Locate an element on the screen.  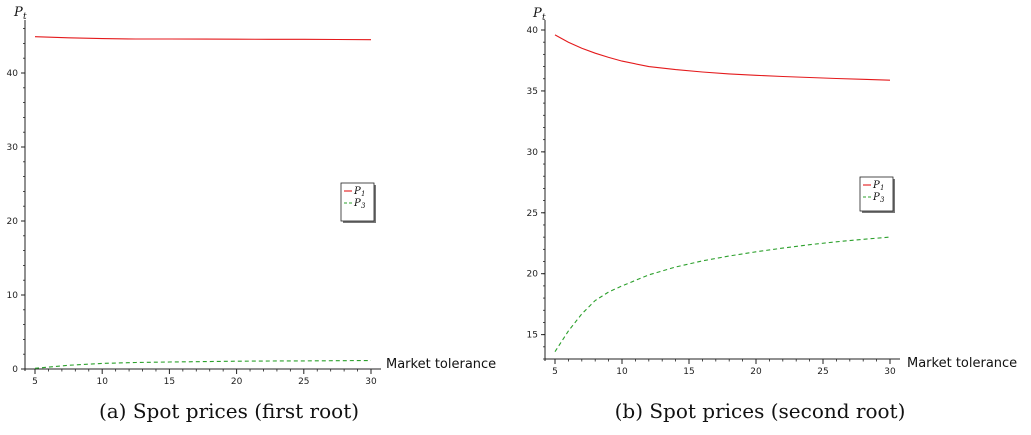
figure-caption: (b) Spot prices (second root) is located at coordinates (760, 411).